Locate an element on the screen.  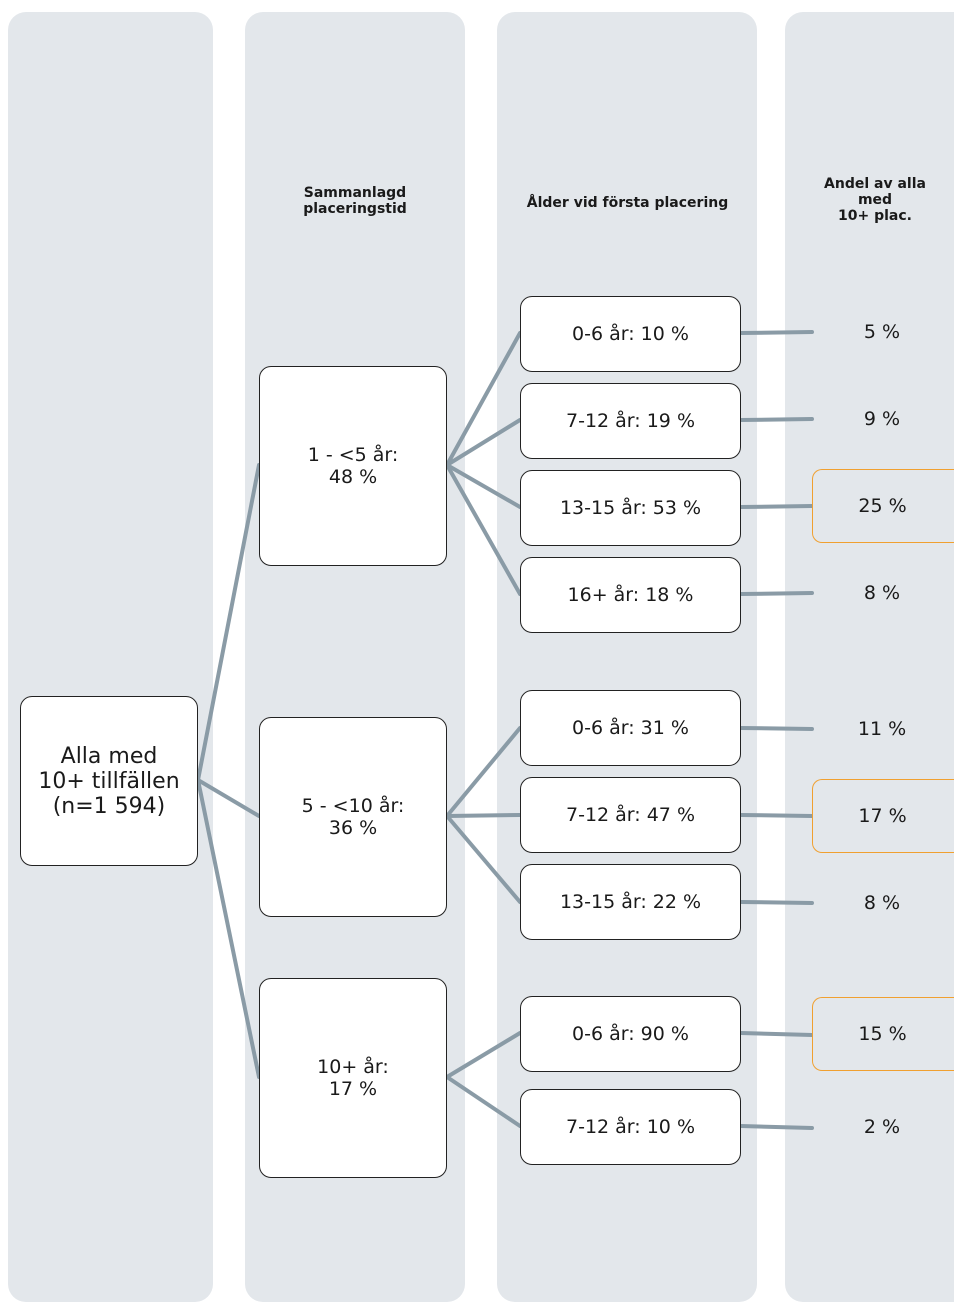
age-header: Ålder vid första placering is located at coordinates (627, 203).